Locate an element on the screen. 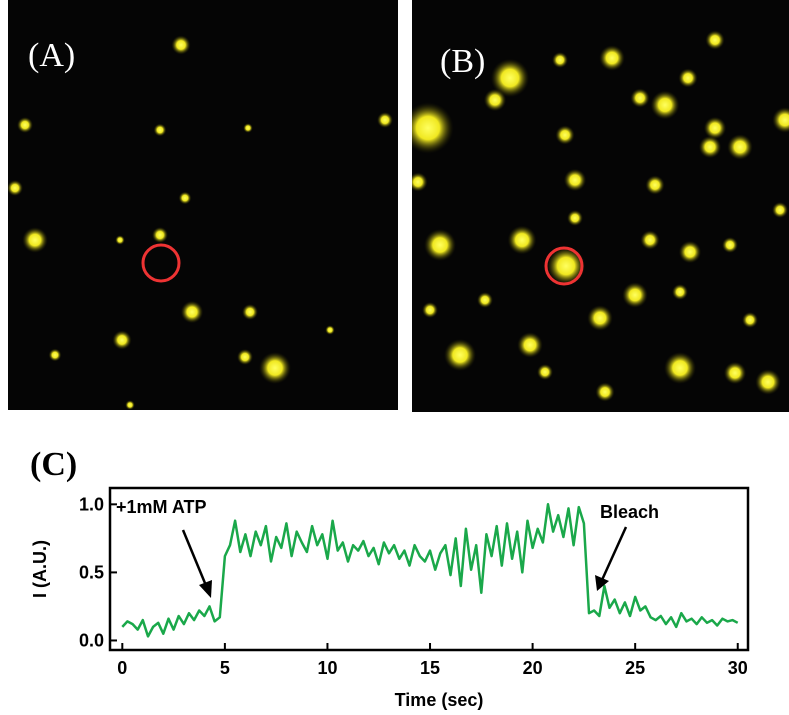 This screenshot has width=789, height=715. y-tick-label: 1.0 is located at coordinates (91, 504).